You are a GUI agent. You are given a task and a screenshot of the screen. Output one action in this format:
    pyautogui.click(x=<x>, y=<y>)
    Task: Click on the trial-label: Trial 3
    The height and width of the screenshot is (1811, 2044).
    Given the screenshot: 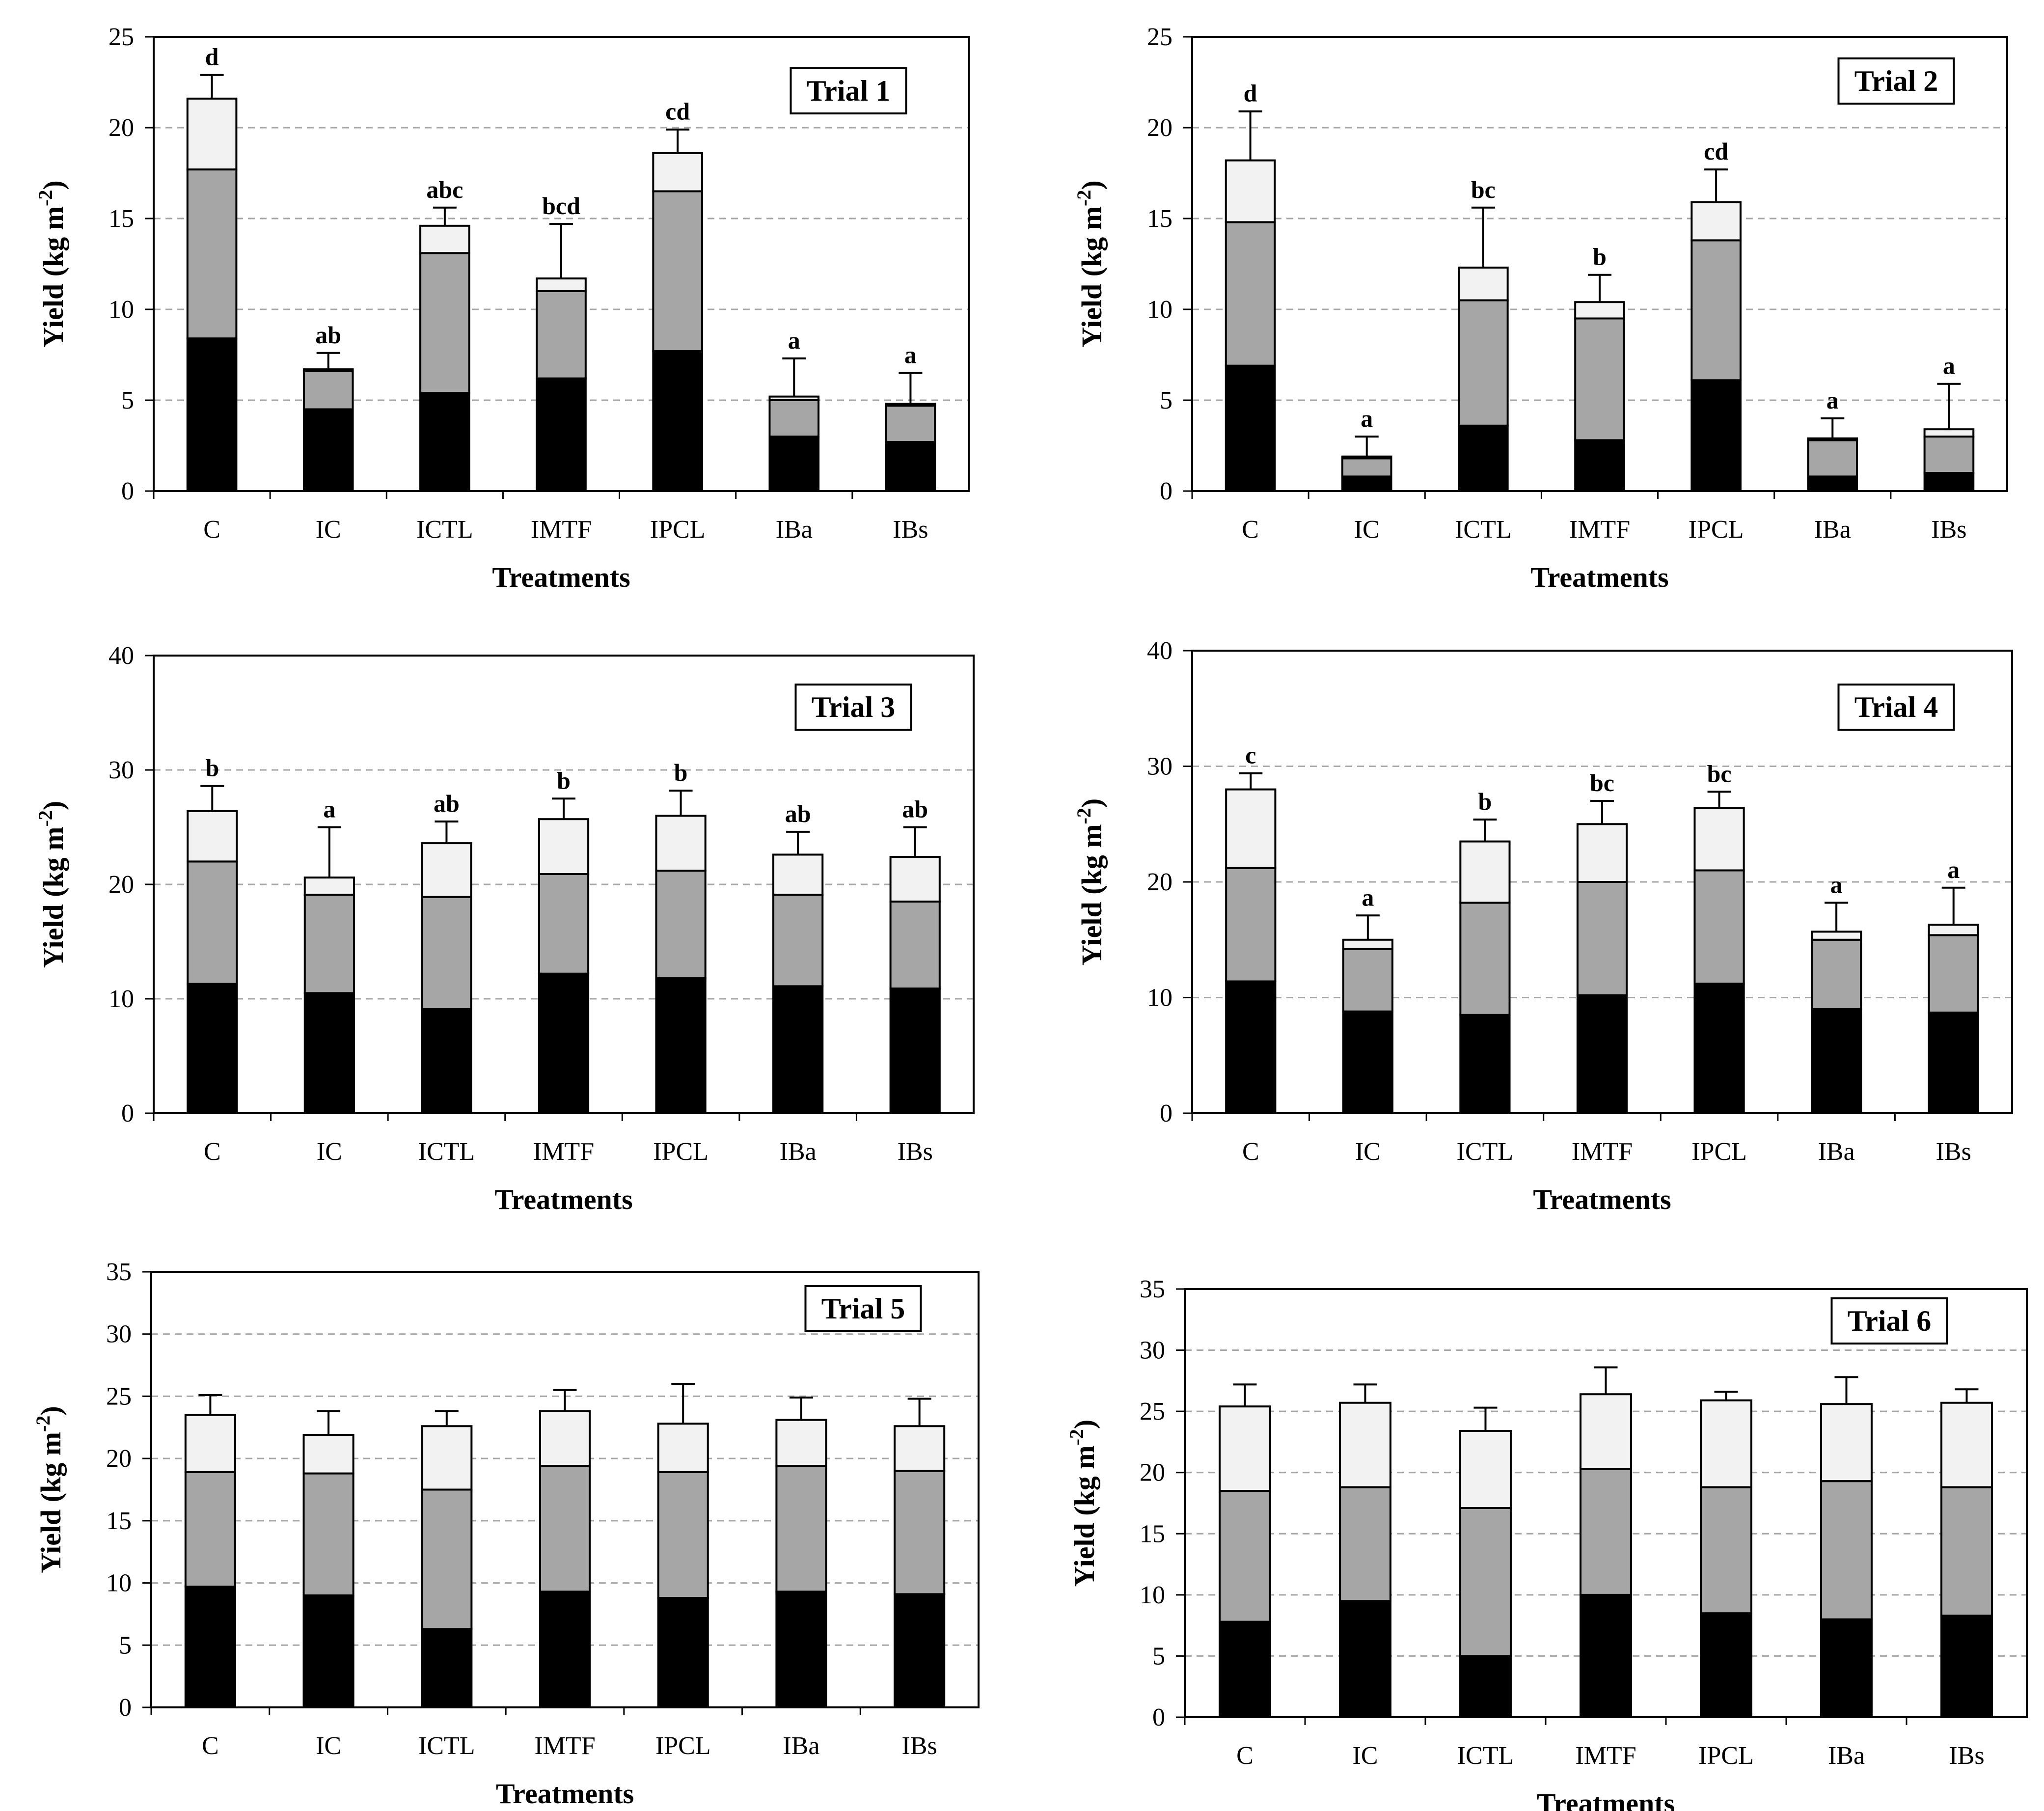 What is the action you would take?
    pyautogui.click(x=854, y=707)
    